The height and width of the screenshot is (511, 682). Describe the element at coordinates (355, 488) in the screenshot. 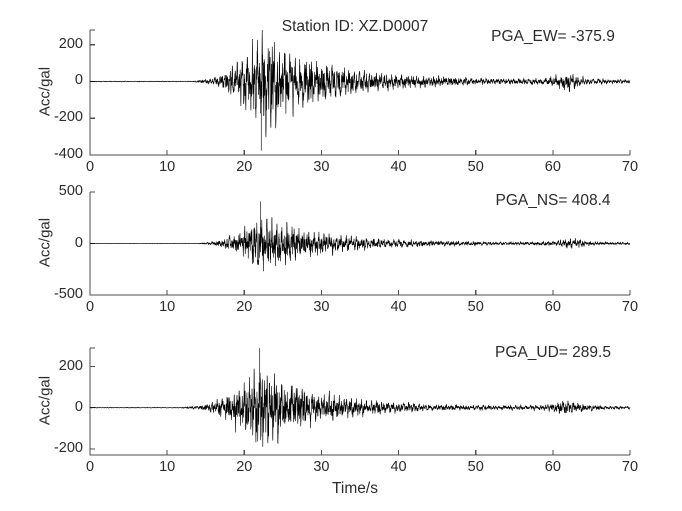

I see `x-axis-label: Time/s` at that location.